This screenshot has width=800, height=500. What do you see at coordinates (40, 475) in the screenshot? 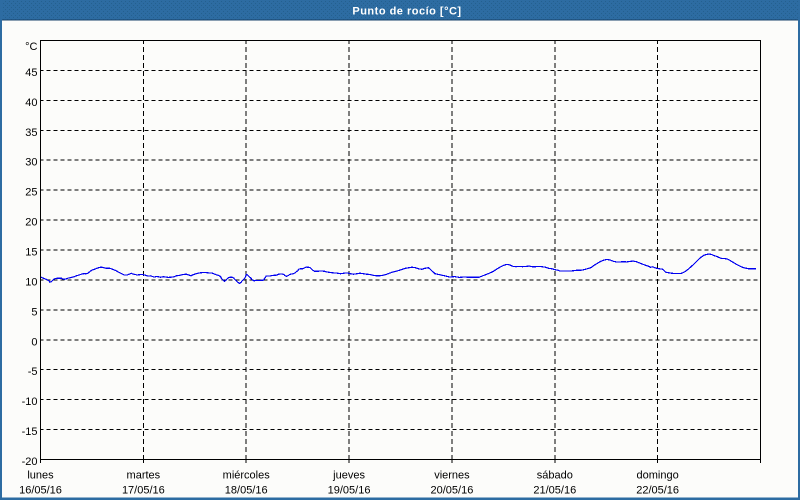
I see `svg-text: lunes` at bounding box center [40, 475].